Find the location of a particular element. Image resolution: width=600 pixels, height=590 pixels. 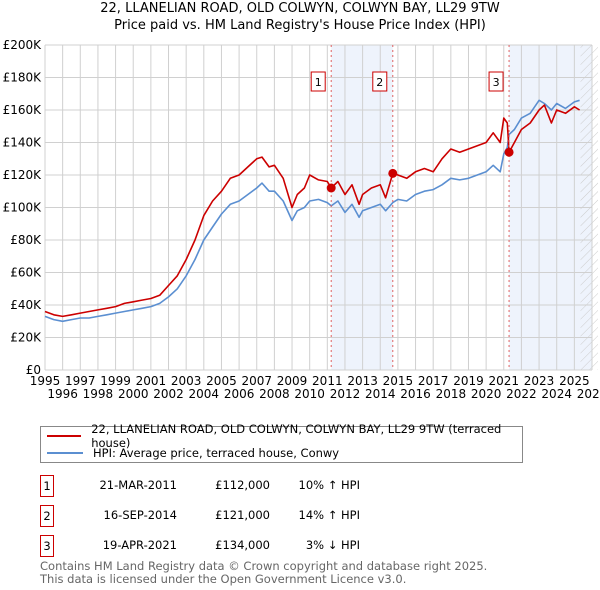

table-row: 3 19-APR-2021 £134,000 3% ↓ HPI is located at coordinates (240, 546).